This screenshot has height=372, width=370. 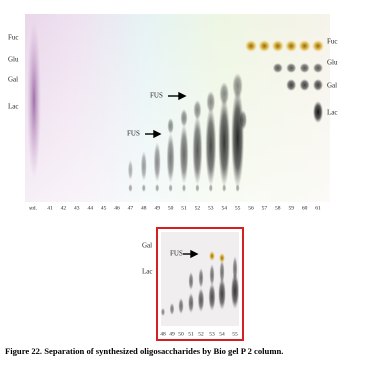 I want to click on lane-label: 51, so click(x=184, y=208).